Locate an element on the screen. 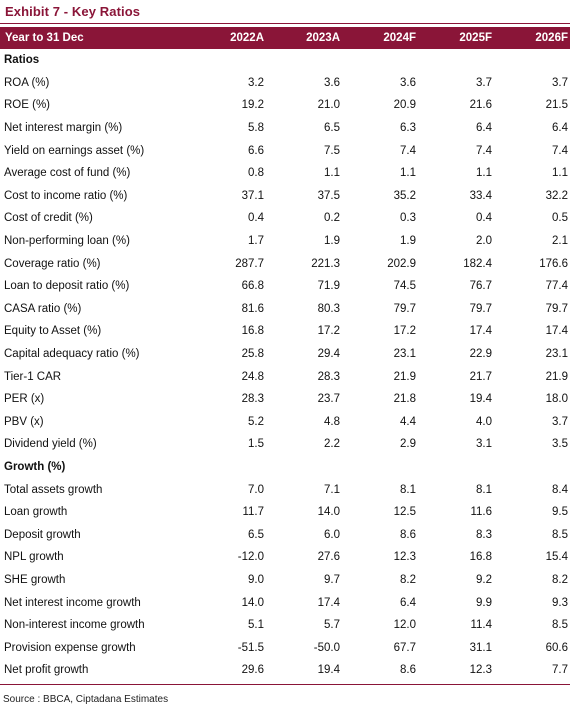 This screenshot has height=714, width=570. value-cell: 2.9 is located at coordinates (408, 444).